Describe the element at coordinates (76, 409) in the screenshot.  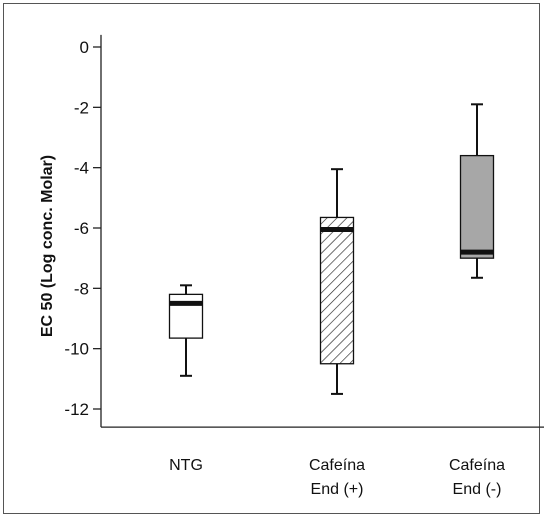
I see `y-tick-label: -12` at that location.